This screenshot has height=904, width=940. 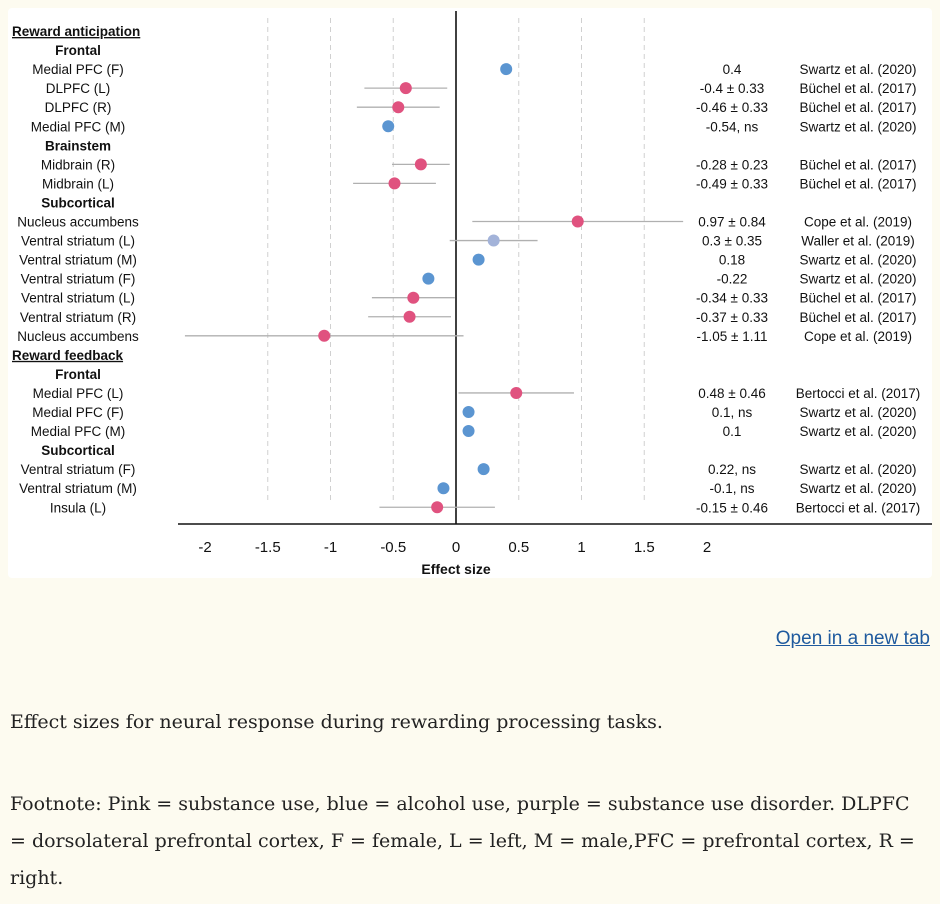 What do you see at coordinates (76, 31) in the screenshot?
I see `section-heading: Reward anticipation` at bounding box center [76, 31].